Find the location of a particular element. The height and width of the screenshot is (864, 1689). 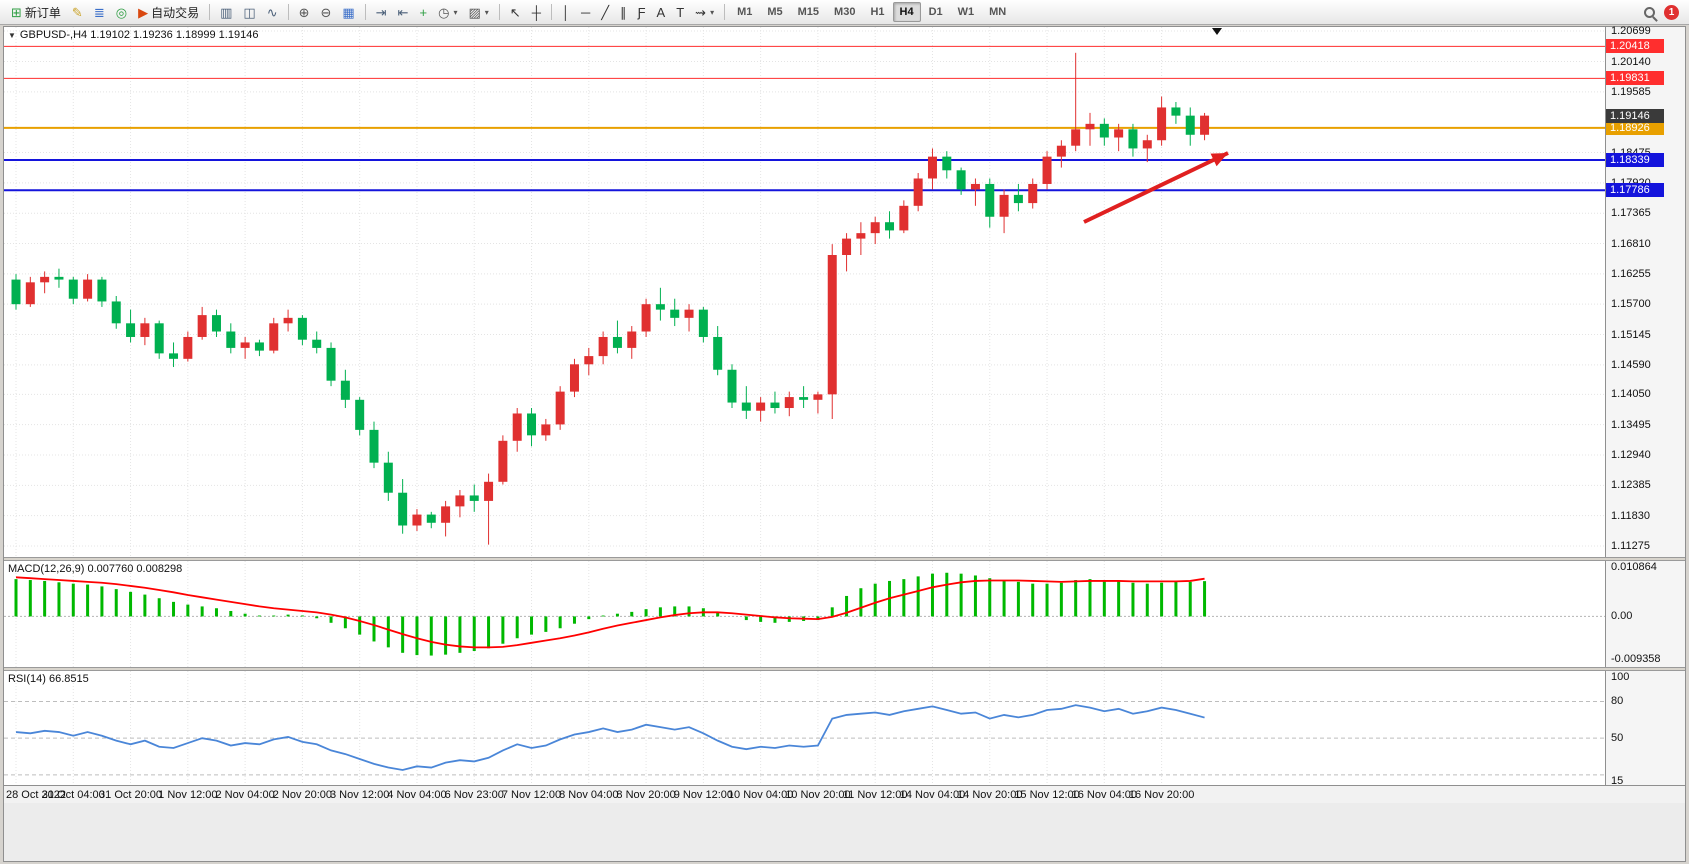

zoom-out-button: ⊖ is located at coordinates (326, 12).